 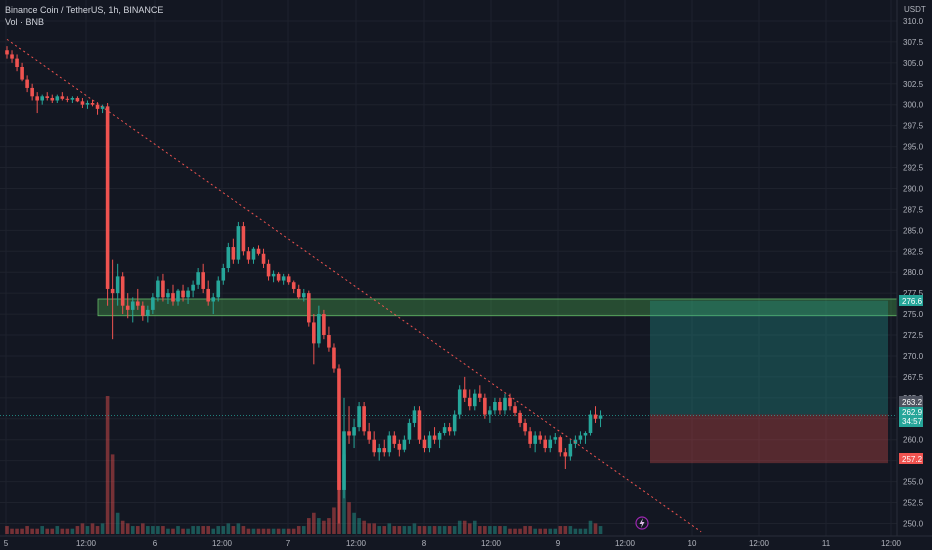 I want to click on volume-legend: Vol · BNB, so click(x=25, y=22).